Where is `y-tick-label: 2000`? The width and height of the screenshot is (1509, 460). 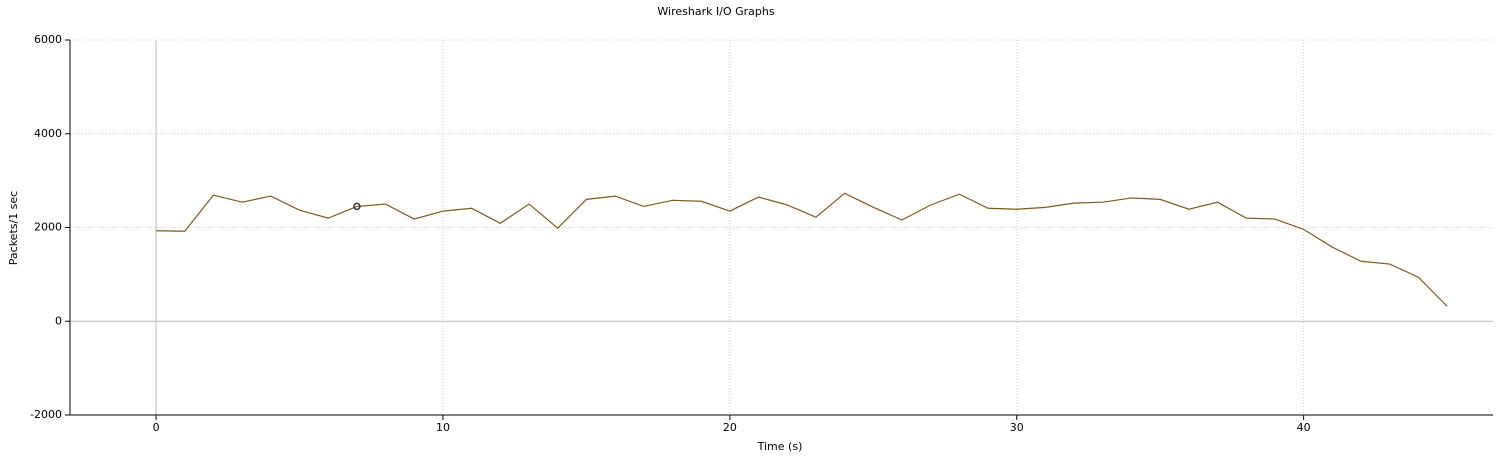 y-tick-label: 2000 is located at coordinates (48, 227).